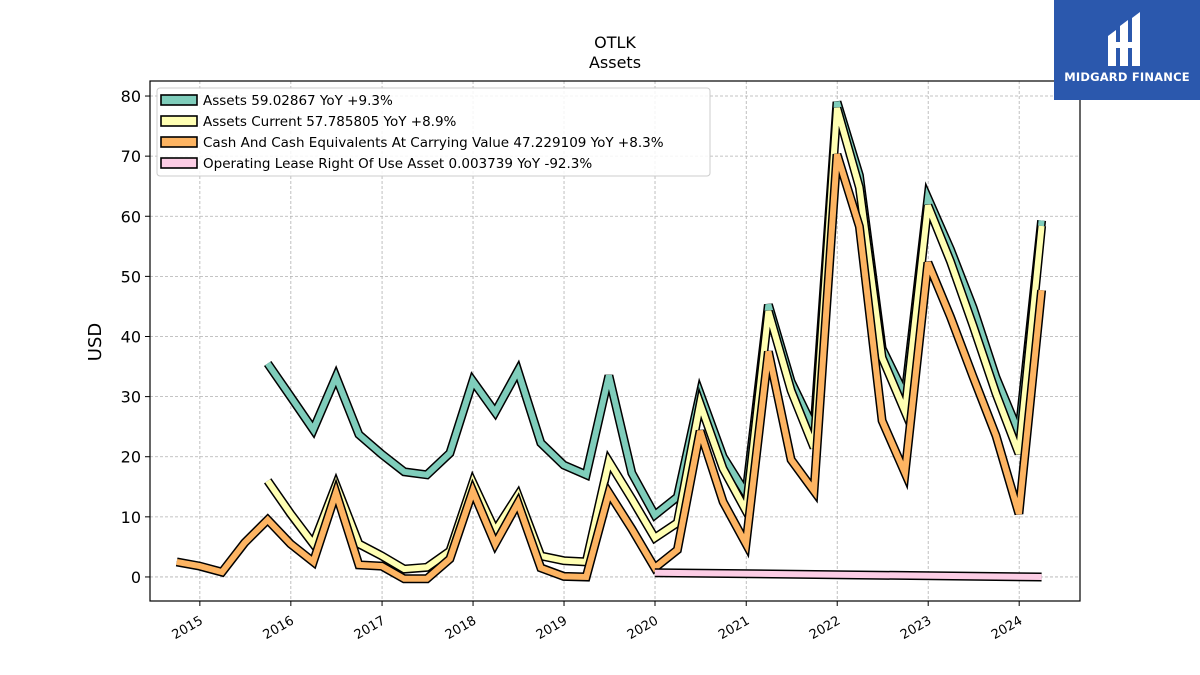 The image size is (1200, 675). Describe the element at coordinates (131, 336) in the screenshot. I see `y-tick-label: 40` at that location.